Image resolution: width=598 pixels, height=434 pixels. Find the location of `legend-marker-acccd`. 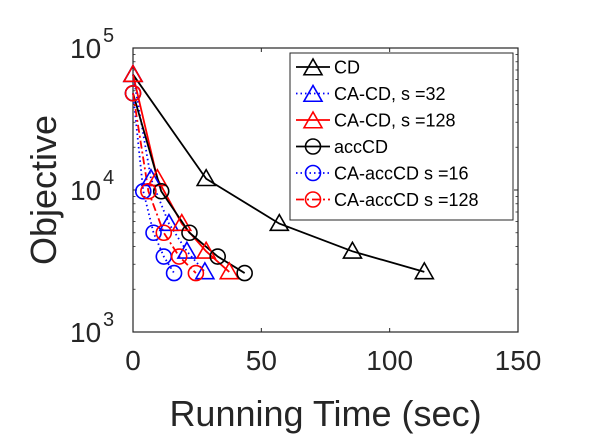

legend-marker-acccd is located at coordinates (313, 146).